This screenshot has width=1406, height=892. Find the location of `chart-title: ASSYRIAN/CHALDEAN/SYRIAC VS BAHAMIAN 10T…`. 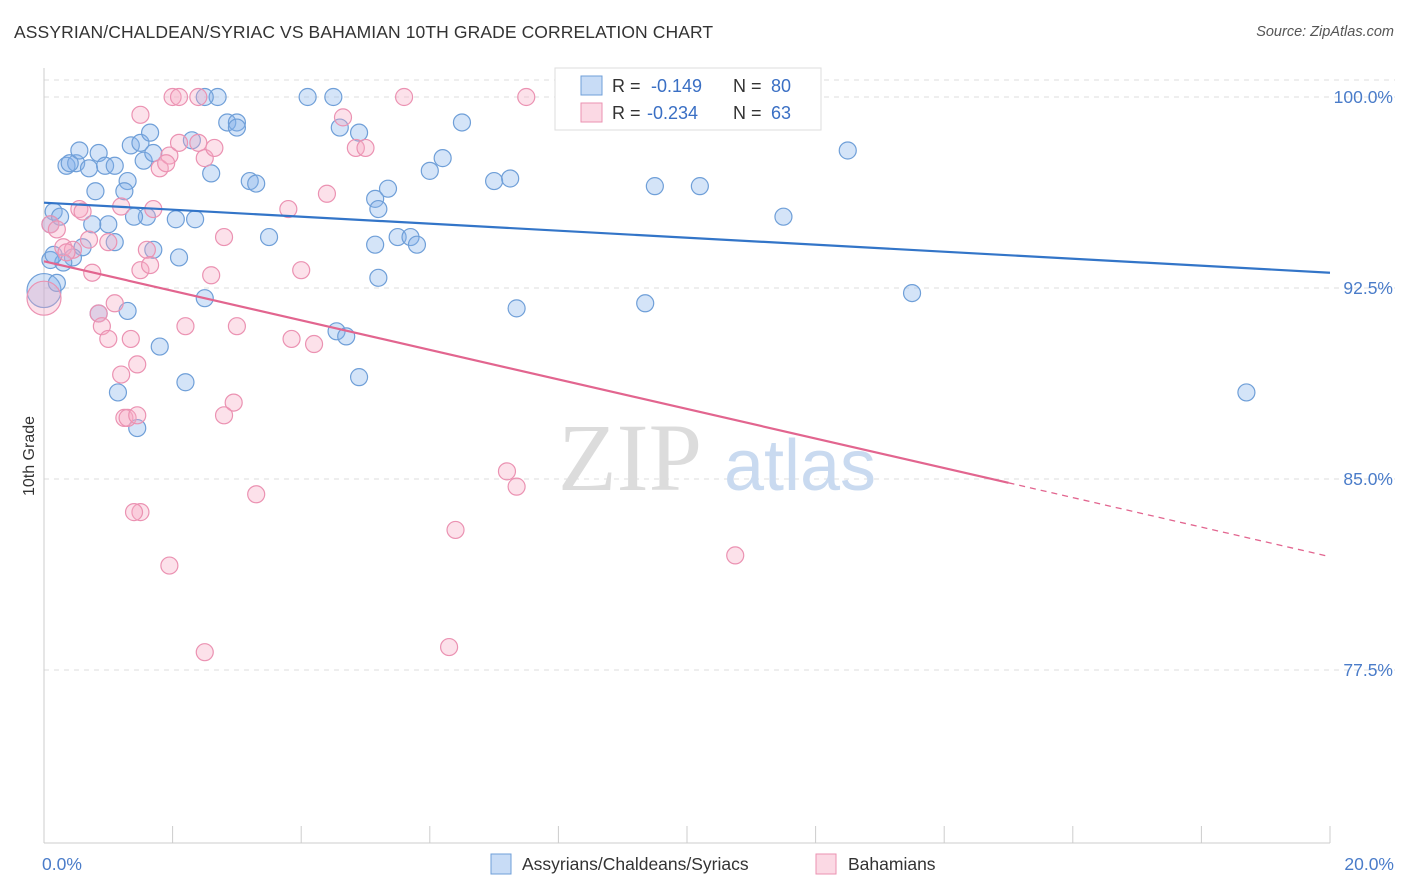

chart-title: ASSYRIAN/CHALDEAN/SYRIAC VS BAHAMIAN 10T… is located at coordinates (364, 32).